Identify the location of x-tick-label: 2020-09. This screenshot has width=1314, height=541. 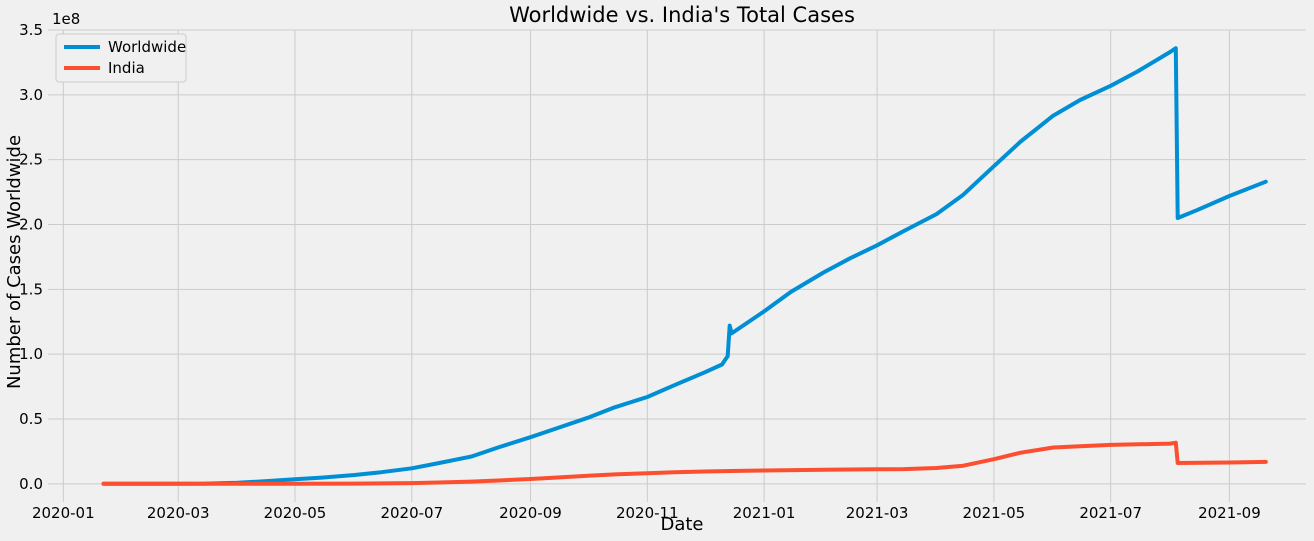
(530, 513).